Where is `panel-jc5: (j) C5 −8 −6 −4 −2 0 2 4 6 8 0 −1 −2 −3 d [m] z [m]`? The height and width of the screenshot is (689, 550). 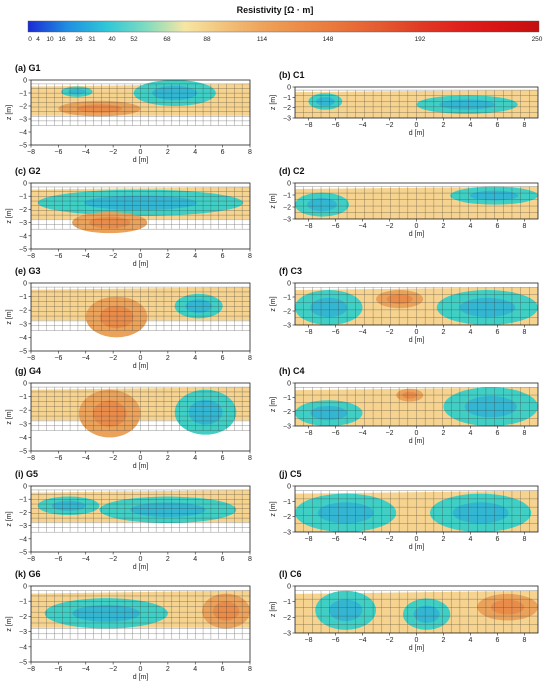 panel-jc5: (j) C5 −8 −6 −4 −2 0 2 4 6 8 0 −1 −2 −3 d [m] z [m] is located at coordinates (404, 510).